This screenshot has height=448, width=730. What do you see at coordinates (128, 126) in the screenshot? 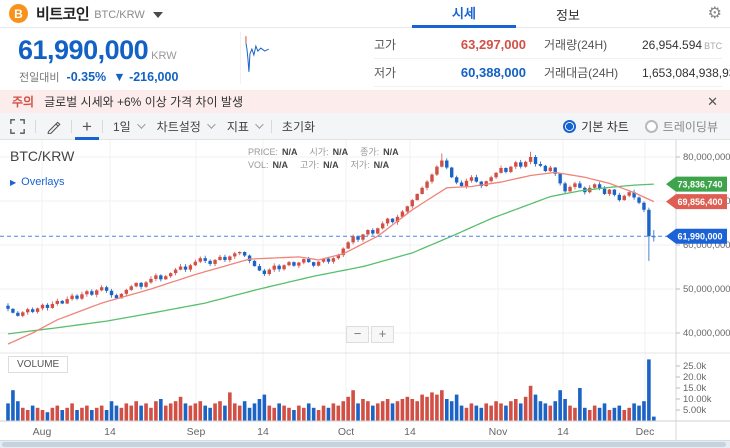
I see `interval-dropdown: 1일` at bounding box center [128, 126].